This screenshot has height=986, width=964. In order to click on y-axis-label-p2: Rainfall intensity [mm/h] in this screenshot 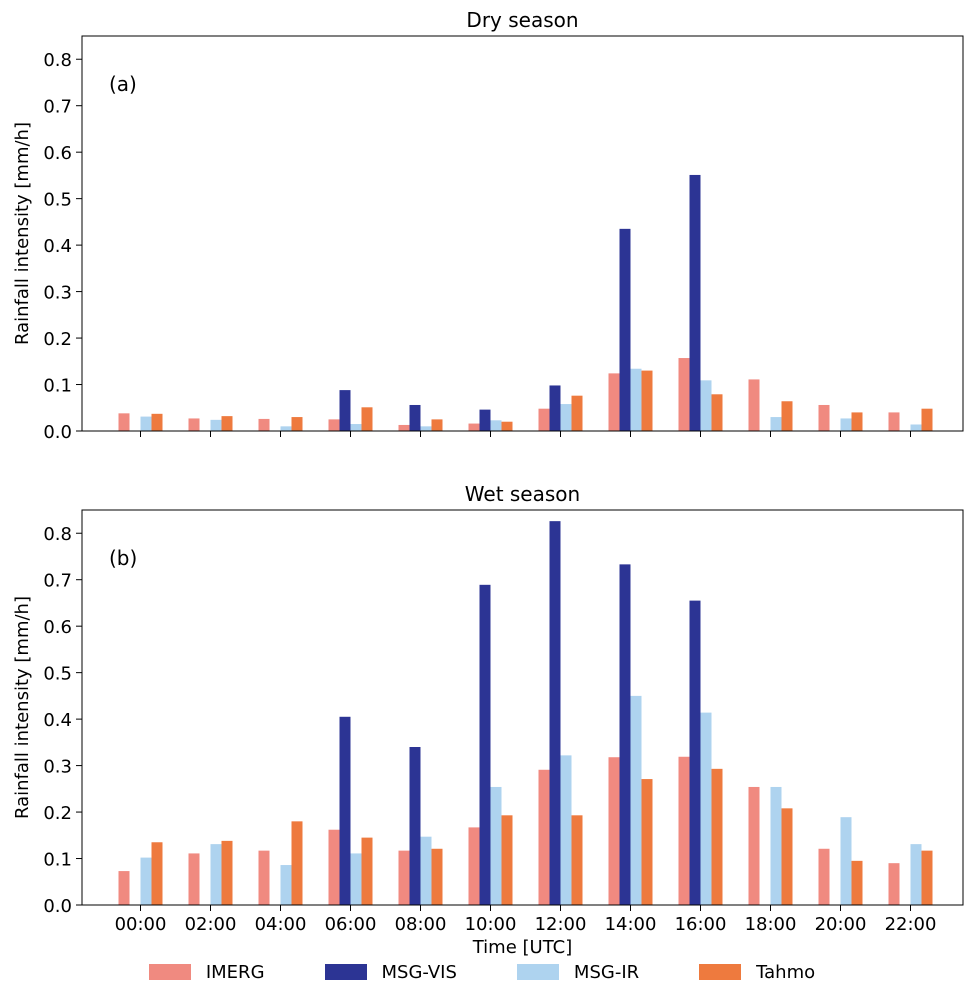, I will do `click(22, 707)`.